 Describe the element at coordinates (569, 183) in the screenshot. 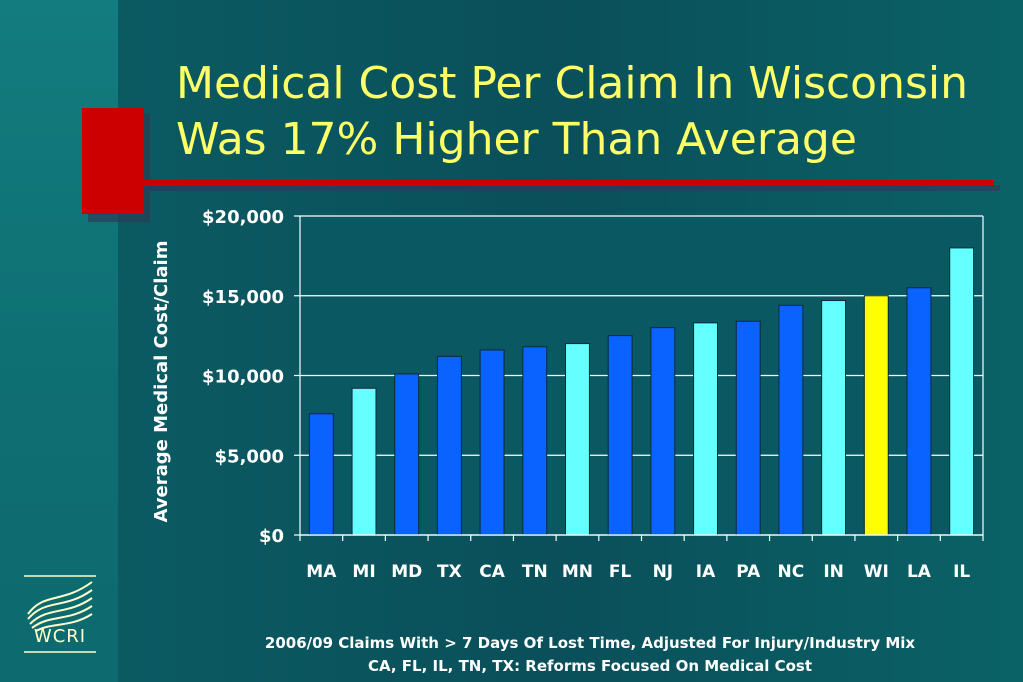

I see `title-underline` at that location.